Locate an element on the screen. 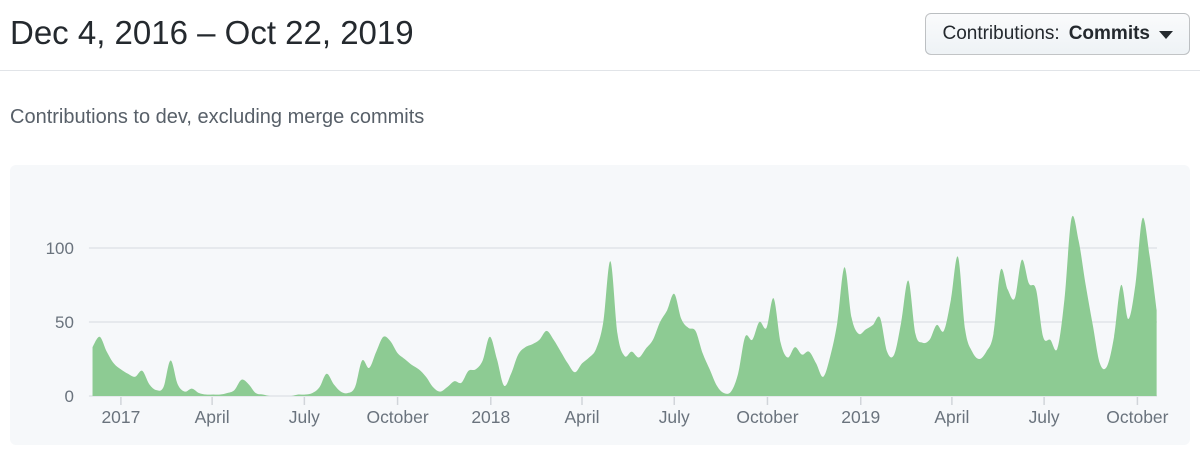 The width and height of the screenshot is (1200, 472). dropdown-label: Contributions: is located at coordinates (1001, 33).